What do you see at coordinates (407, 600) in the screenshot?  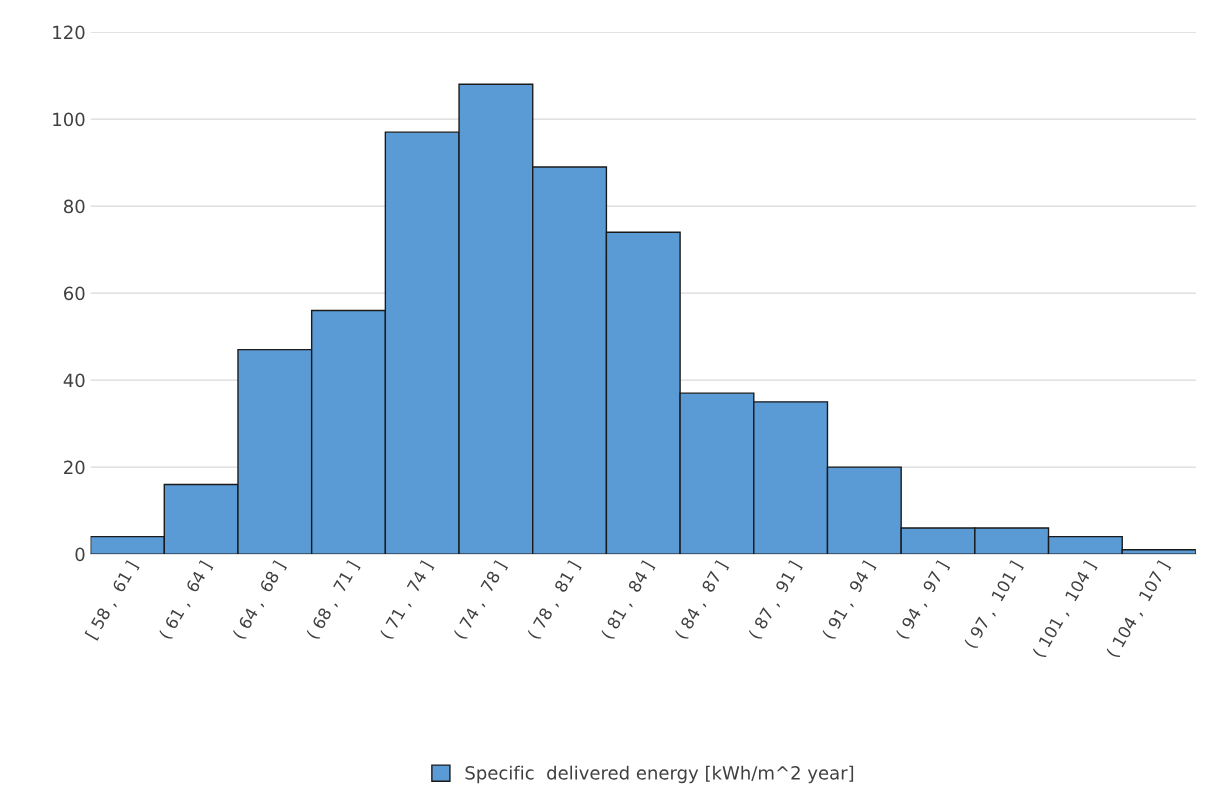 I see `x-tick-label: ( 71 , 74 ]` at bounding box center [407, 600].